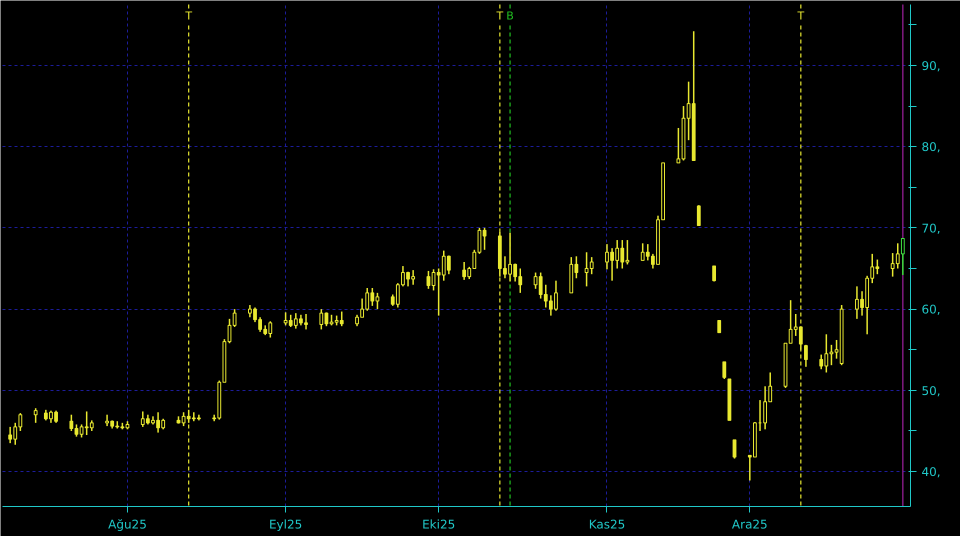  What do you see at coordinates (931, 391) in the screenshot?
I see `y-tick-label: 50,` at bounding box center [931, 391].